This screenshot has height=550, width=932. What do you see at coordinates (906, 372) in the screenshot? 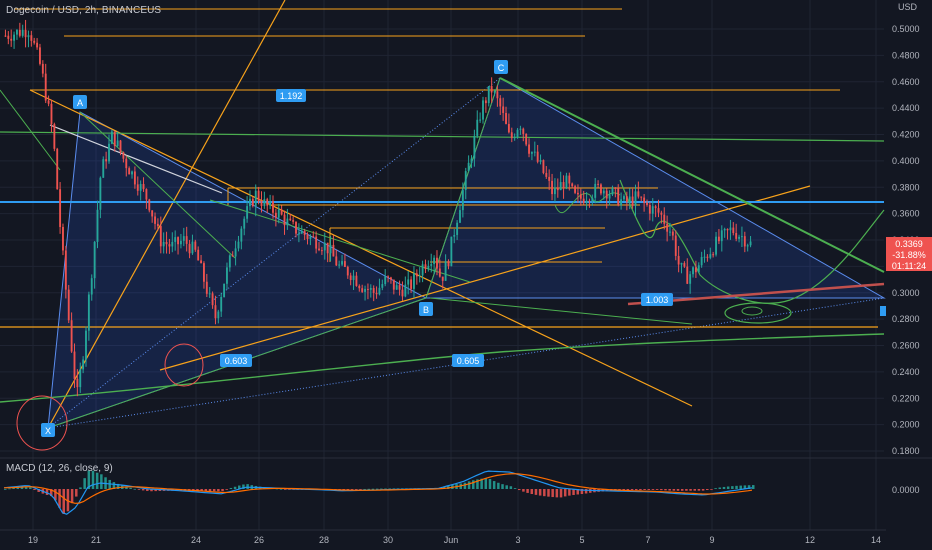
I see `price-tick-label: 0.2400` at bounding box center [906, 372].